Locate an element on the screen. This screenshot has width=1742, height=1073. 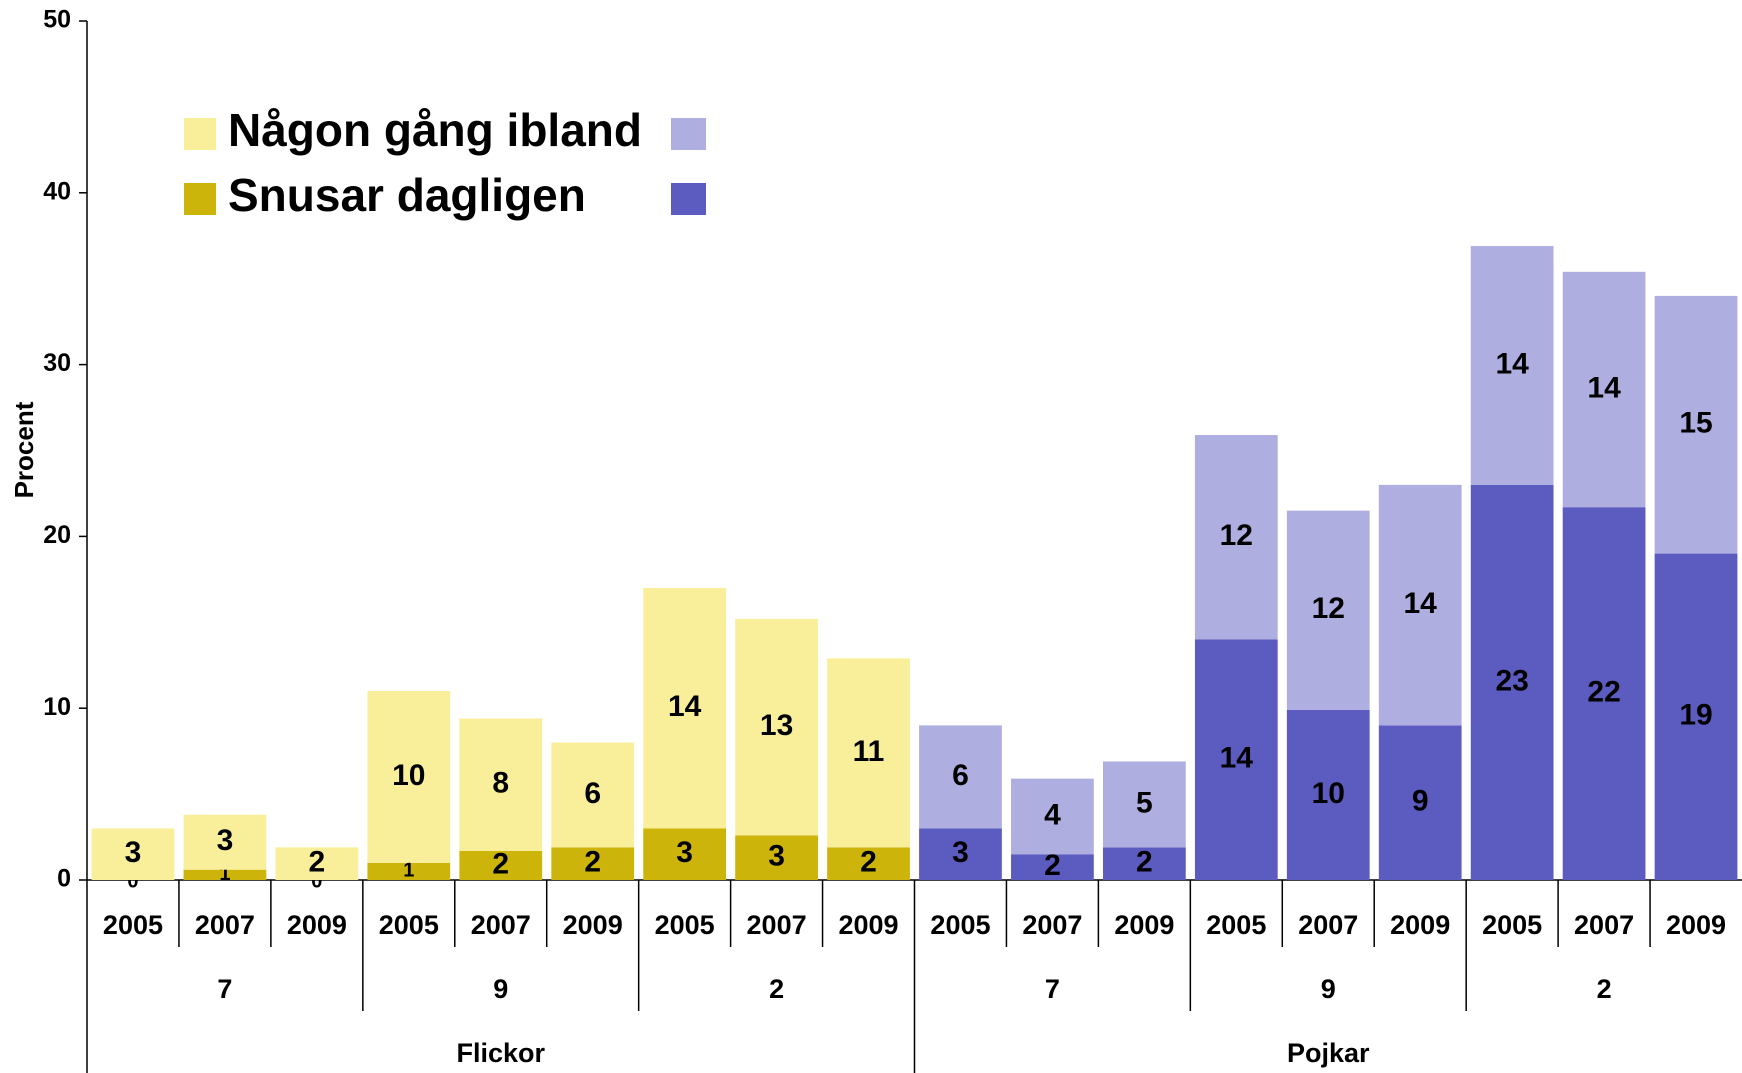
data-label: 10 is located at coordinates (1328, 793).